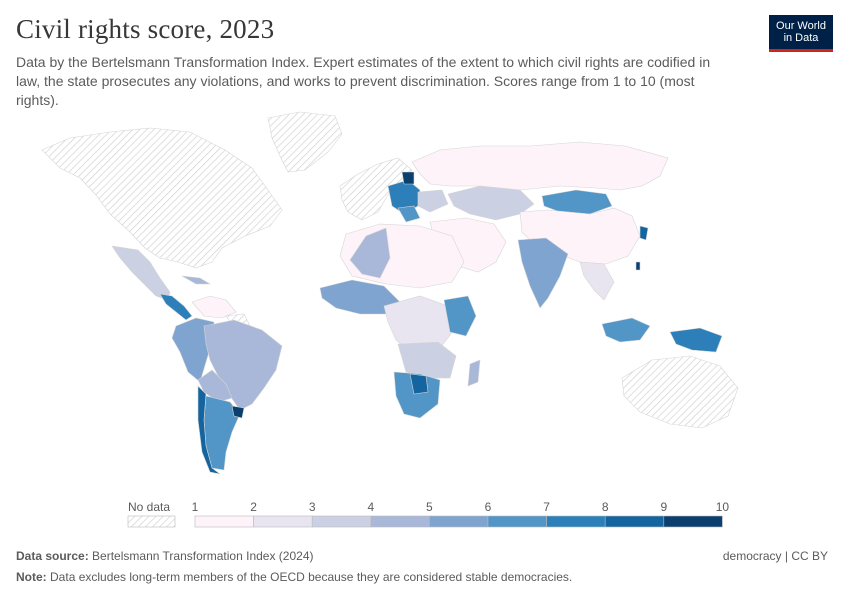 The image size is (850, 600). Describe the element at coordinates (543, 273) in the screenshot. I see `region-india` at that location.